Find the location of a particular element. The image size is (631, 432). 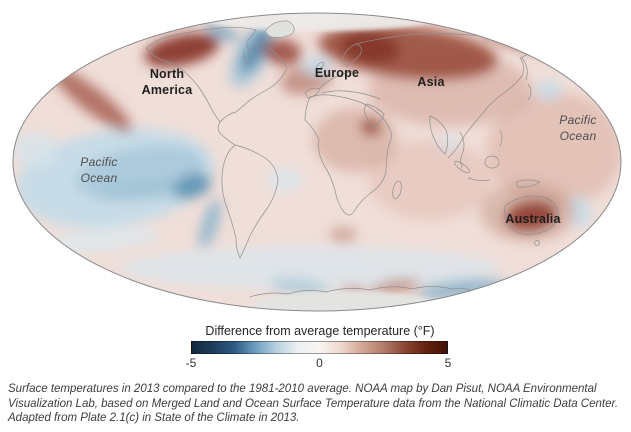

map-label-pacific-ocean-west: Pacific Ocean is located at coordinates (99, 170).